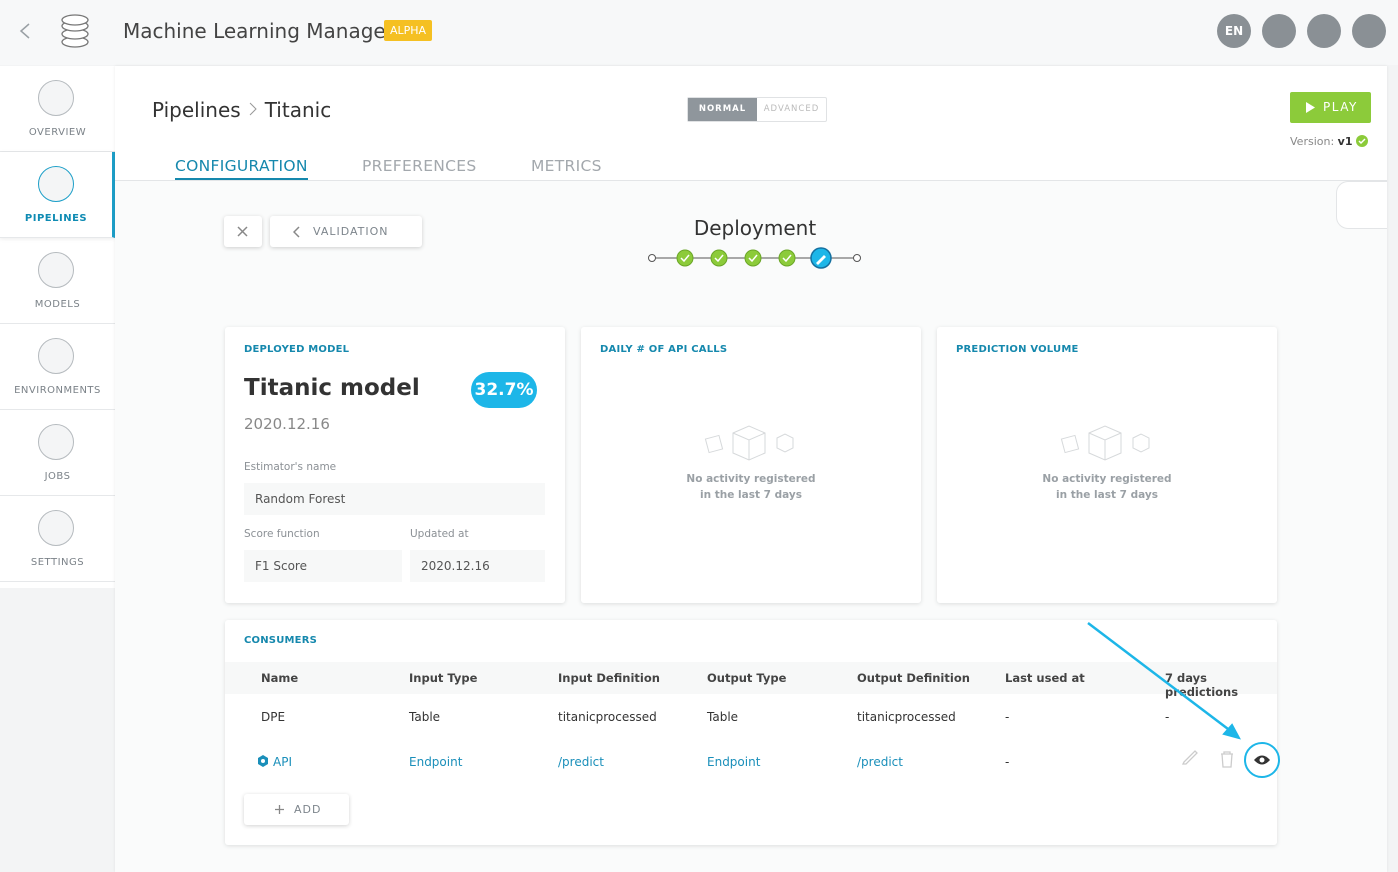 The image size is (1398, 872). Describe the element at coordinates (1262, 760) in the screenshot. I see `view-button` at that location.